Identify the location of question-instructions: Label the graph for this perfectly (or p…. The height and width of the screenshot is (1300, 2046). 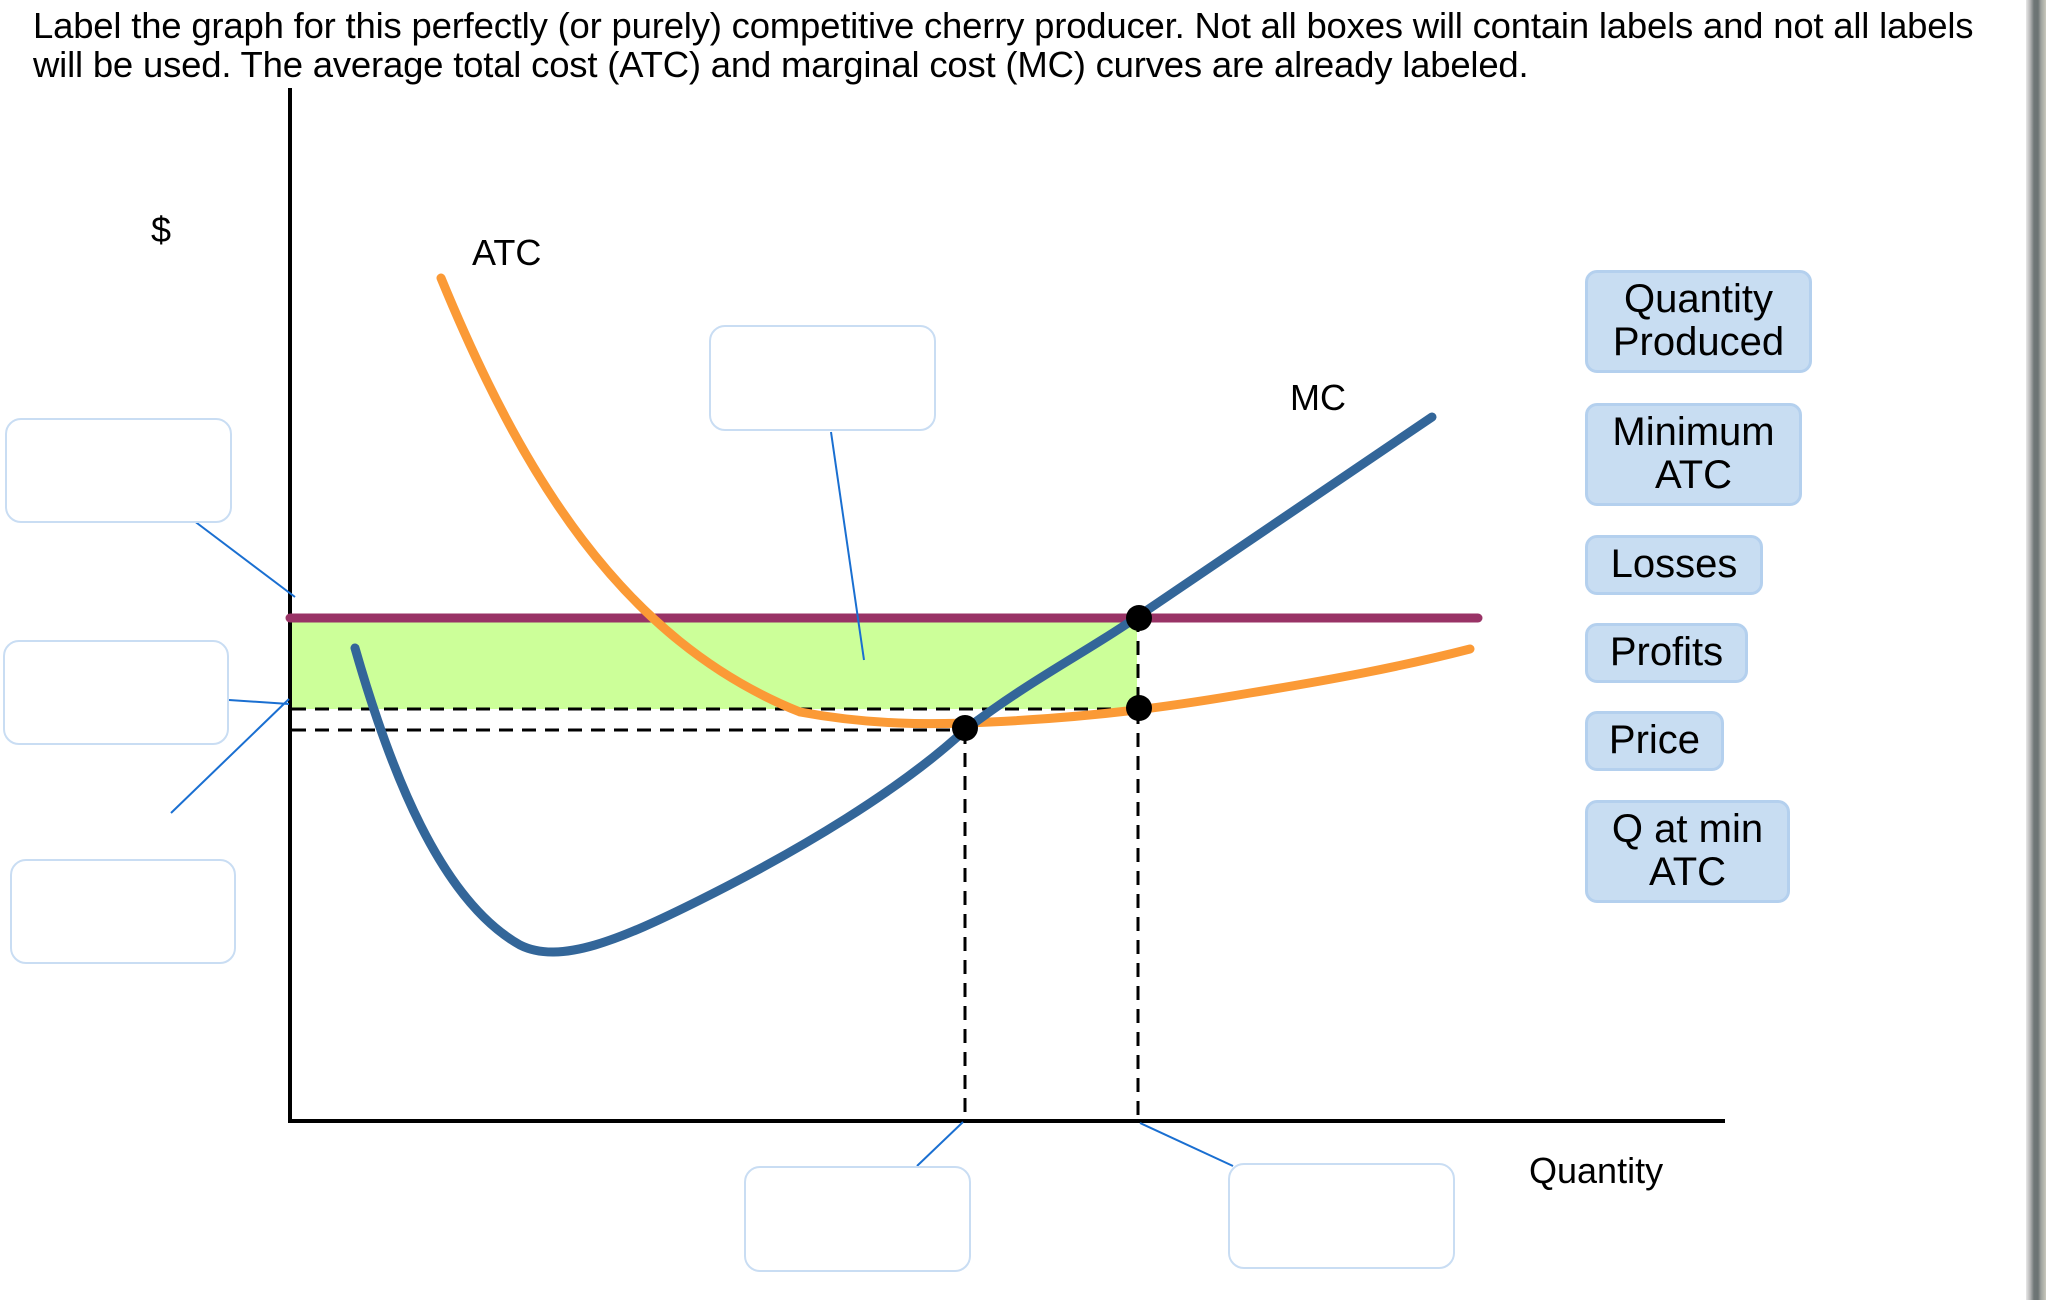
(1003, 45).